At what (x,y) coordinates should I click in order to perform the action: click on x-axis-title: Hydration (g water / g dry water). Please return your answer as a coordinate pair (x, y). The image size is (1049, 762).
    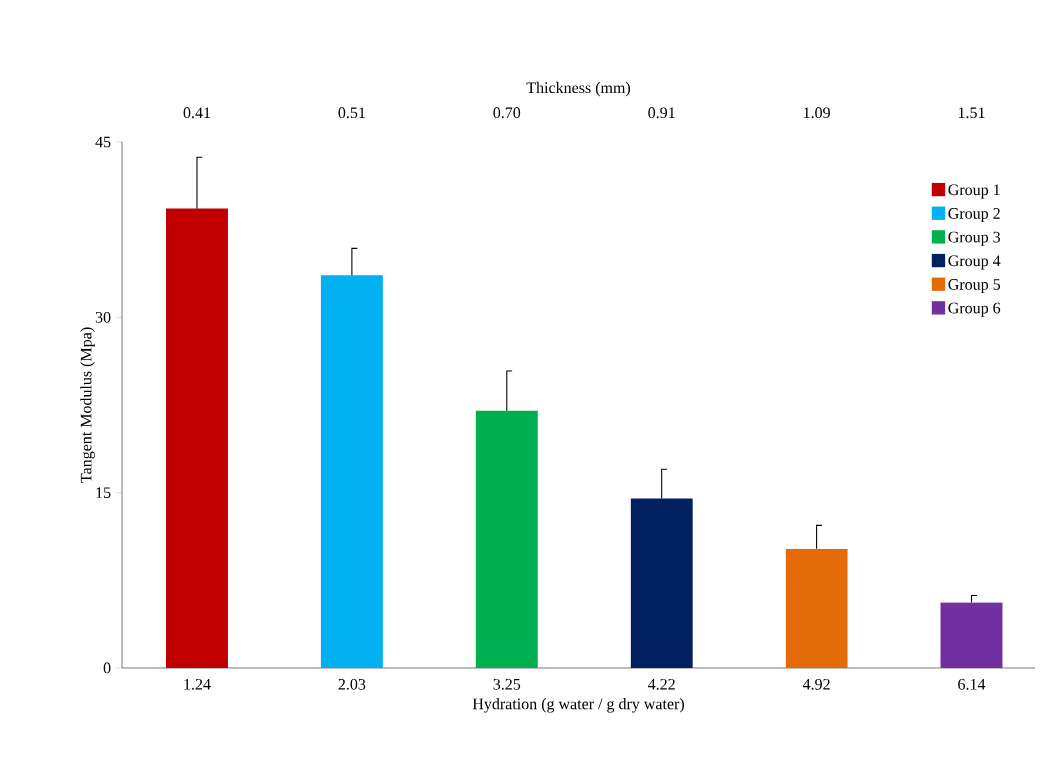
    Looking at the image, I should click on (578, 705).